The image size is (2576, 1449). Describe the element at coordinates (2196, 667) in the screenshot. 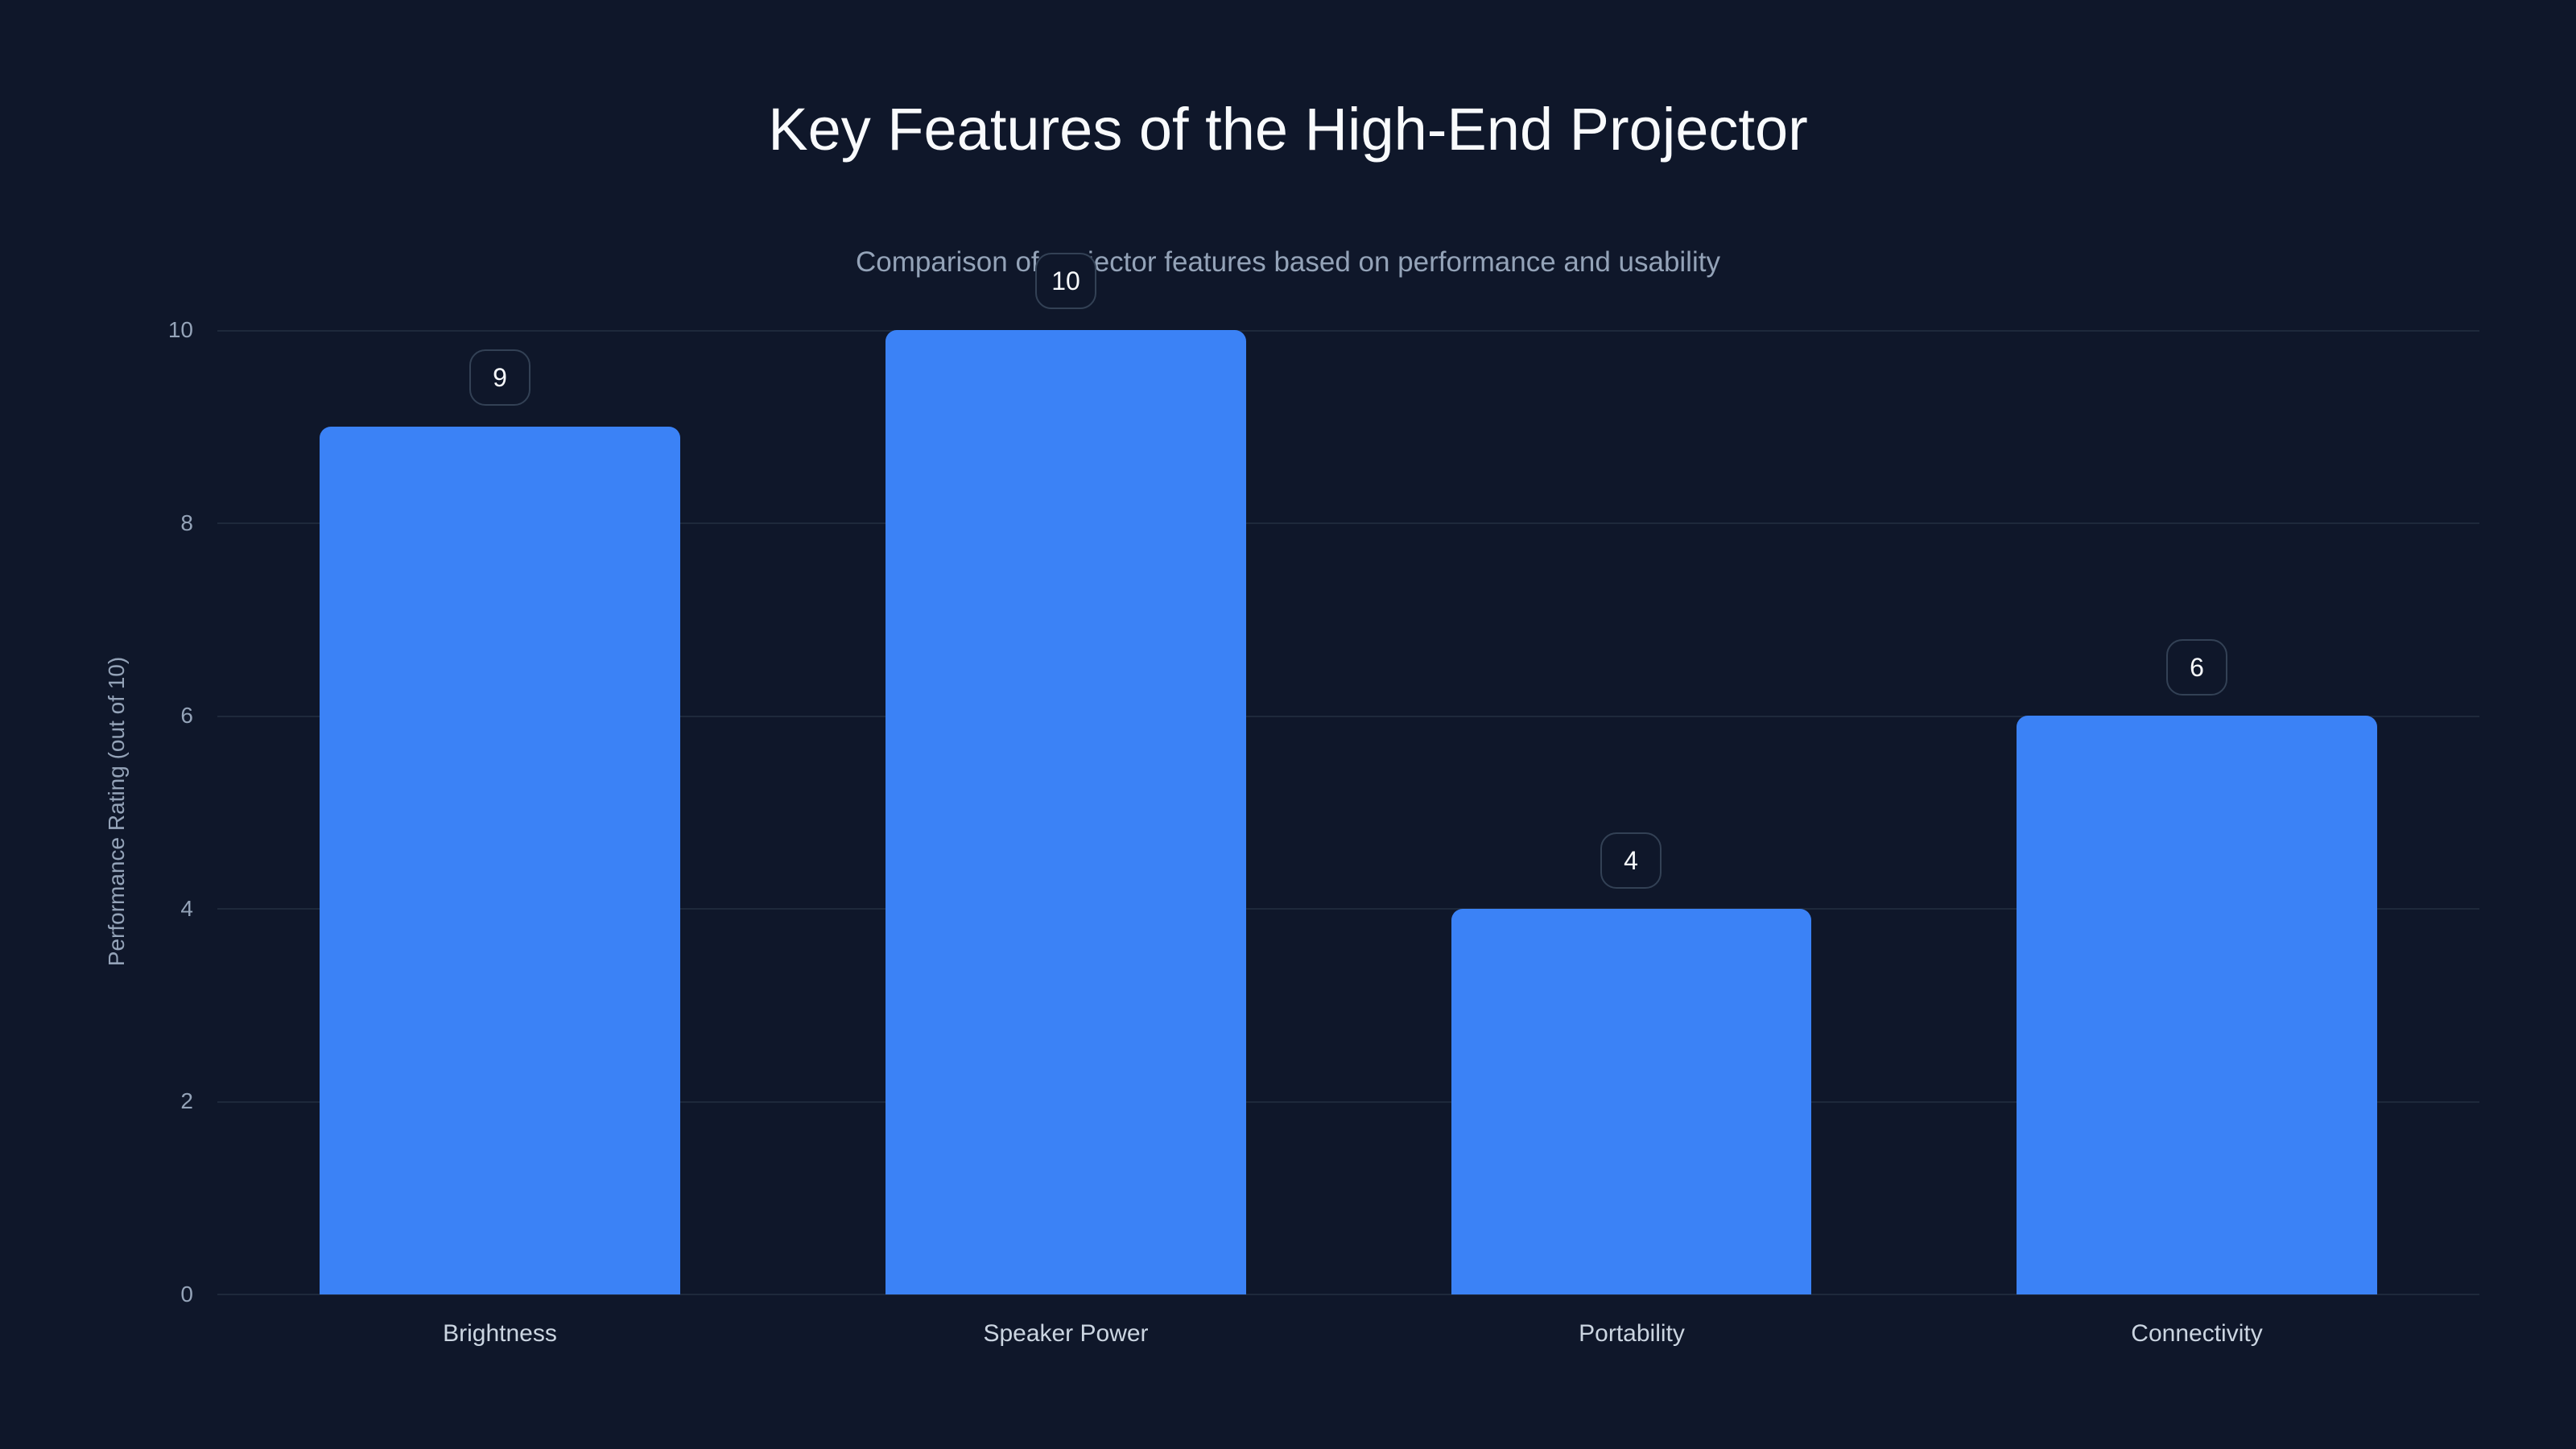

I see `data-label-connectivity: 6` at that location.